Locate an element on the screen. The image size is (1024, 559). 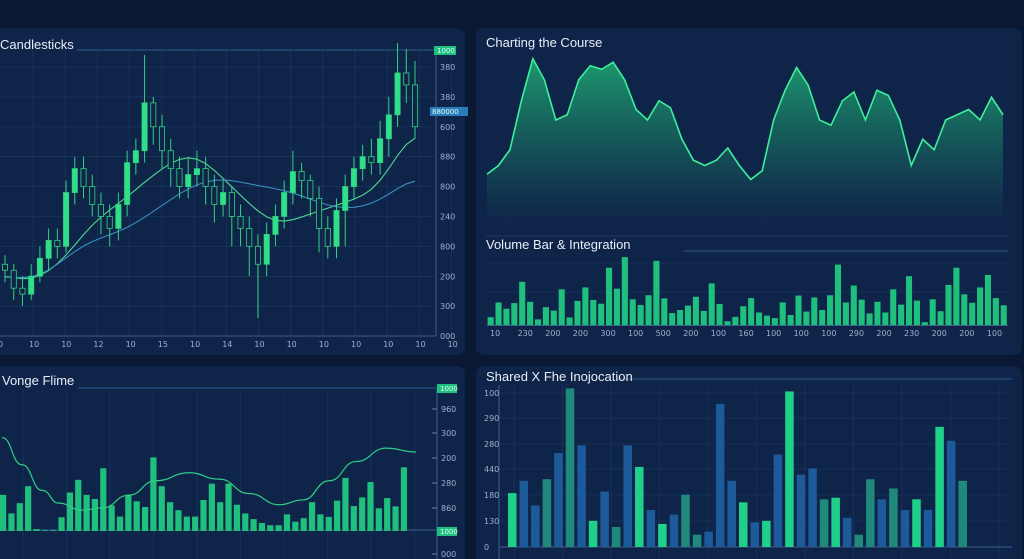
y-tick-label: 200 is located at coordinates (447, 276).